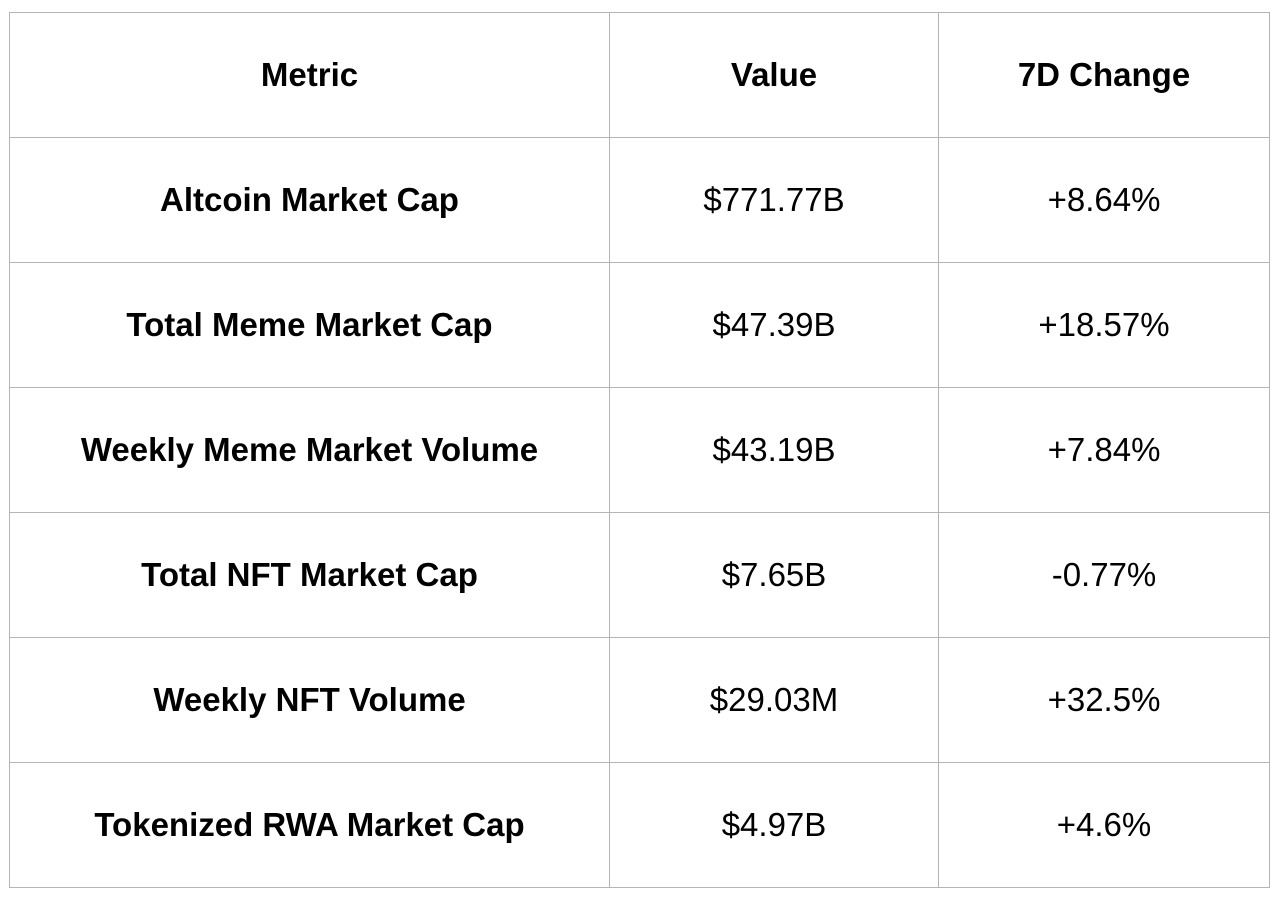 The width and height of the screenshot is (1280, 898). I want to click on metric-cell: Weekly Meme Market Volume, so click(309, 450).